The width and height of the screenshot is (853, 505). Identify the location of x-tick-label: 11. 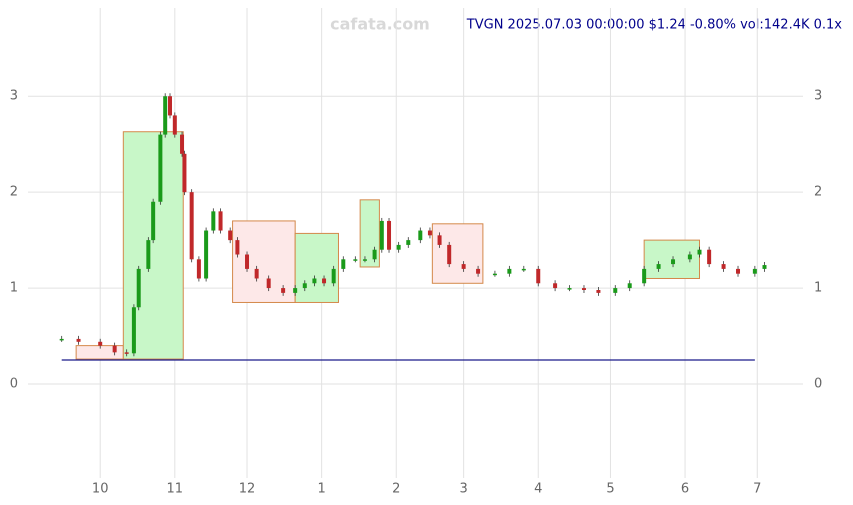
(175, 489).